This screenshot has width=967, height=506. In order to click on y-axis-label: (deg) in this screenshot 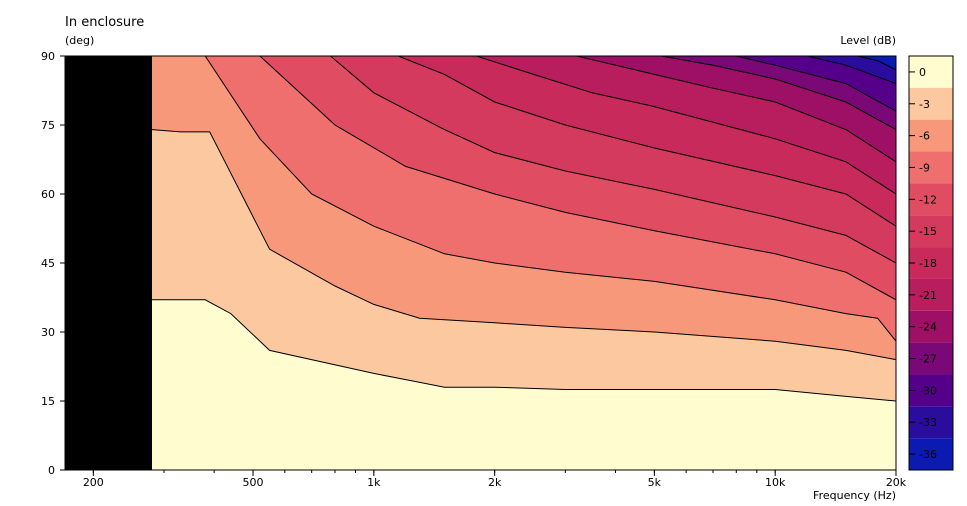, I will do `click(79, 40)`.